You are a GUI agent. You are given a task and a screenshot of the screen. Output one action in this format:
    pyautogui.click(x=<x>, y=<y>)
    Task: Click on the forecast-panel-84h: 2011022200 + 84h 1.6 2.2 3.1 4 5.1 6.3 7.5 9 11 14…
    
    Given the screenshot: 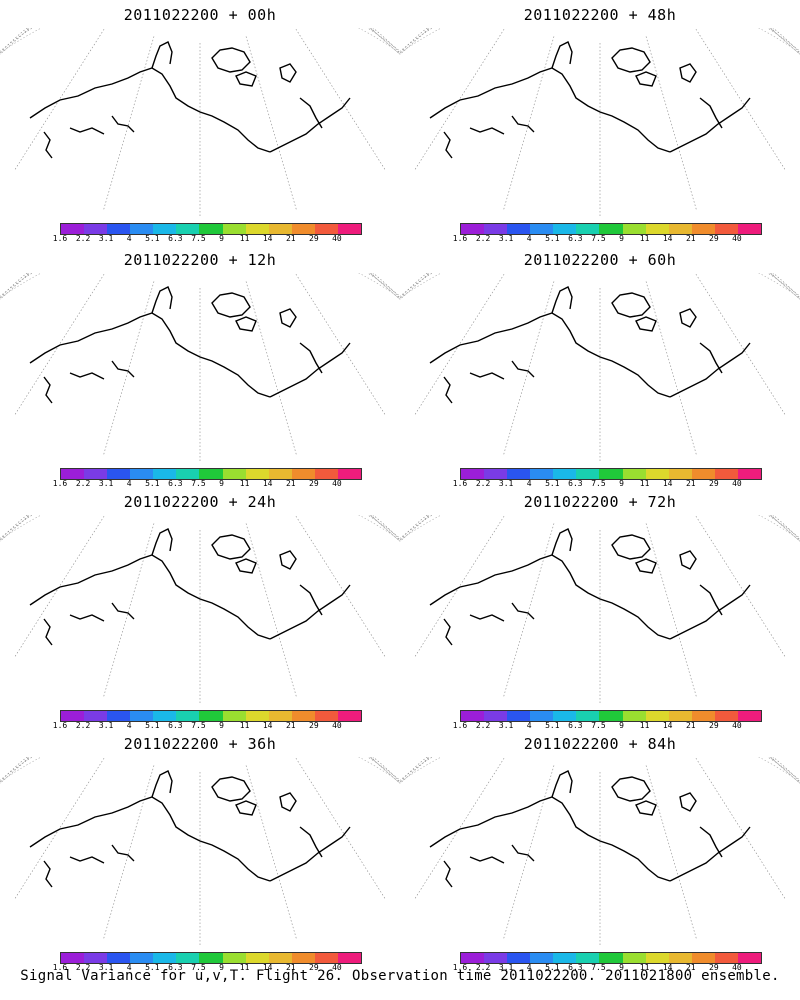 What is the action you would take?
    pyautogui.click(x=600, y=851)
    